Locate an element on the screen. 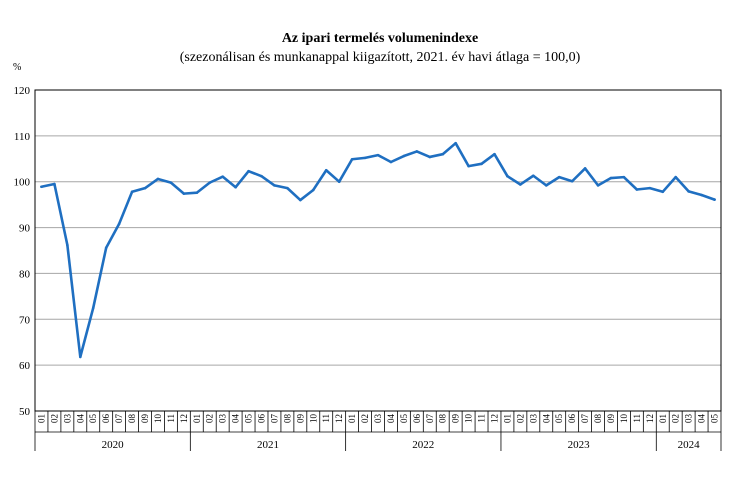  x-year-label-2020: 2020 is located at coordinates (113, 445).